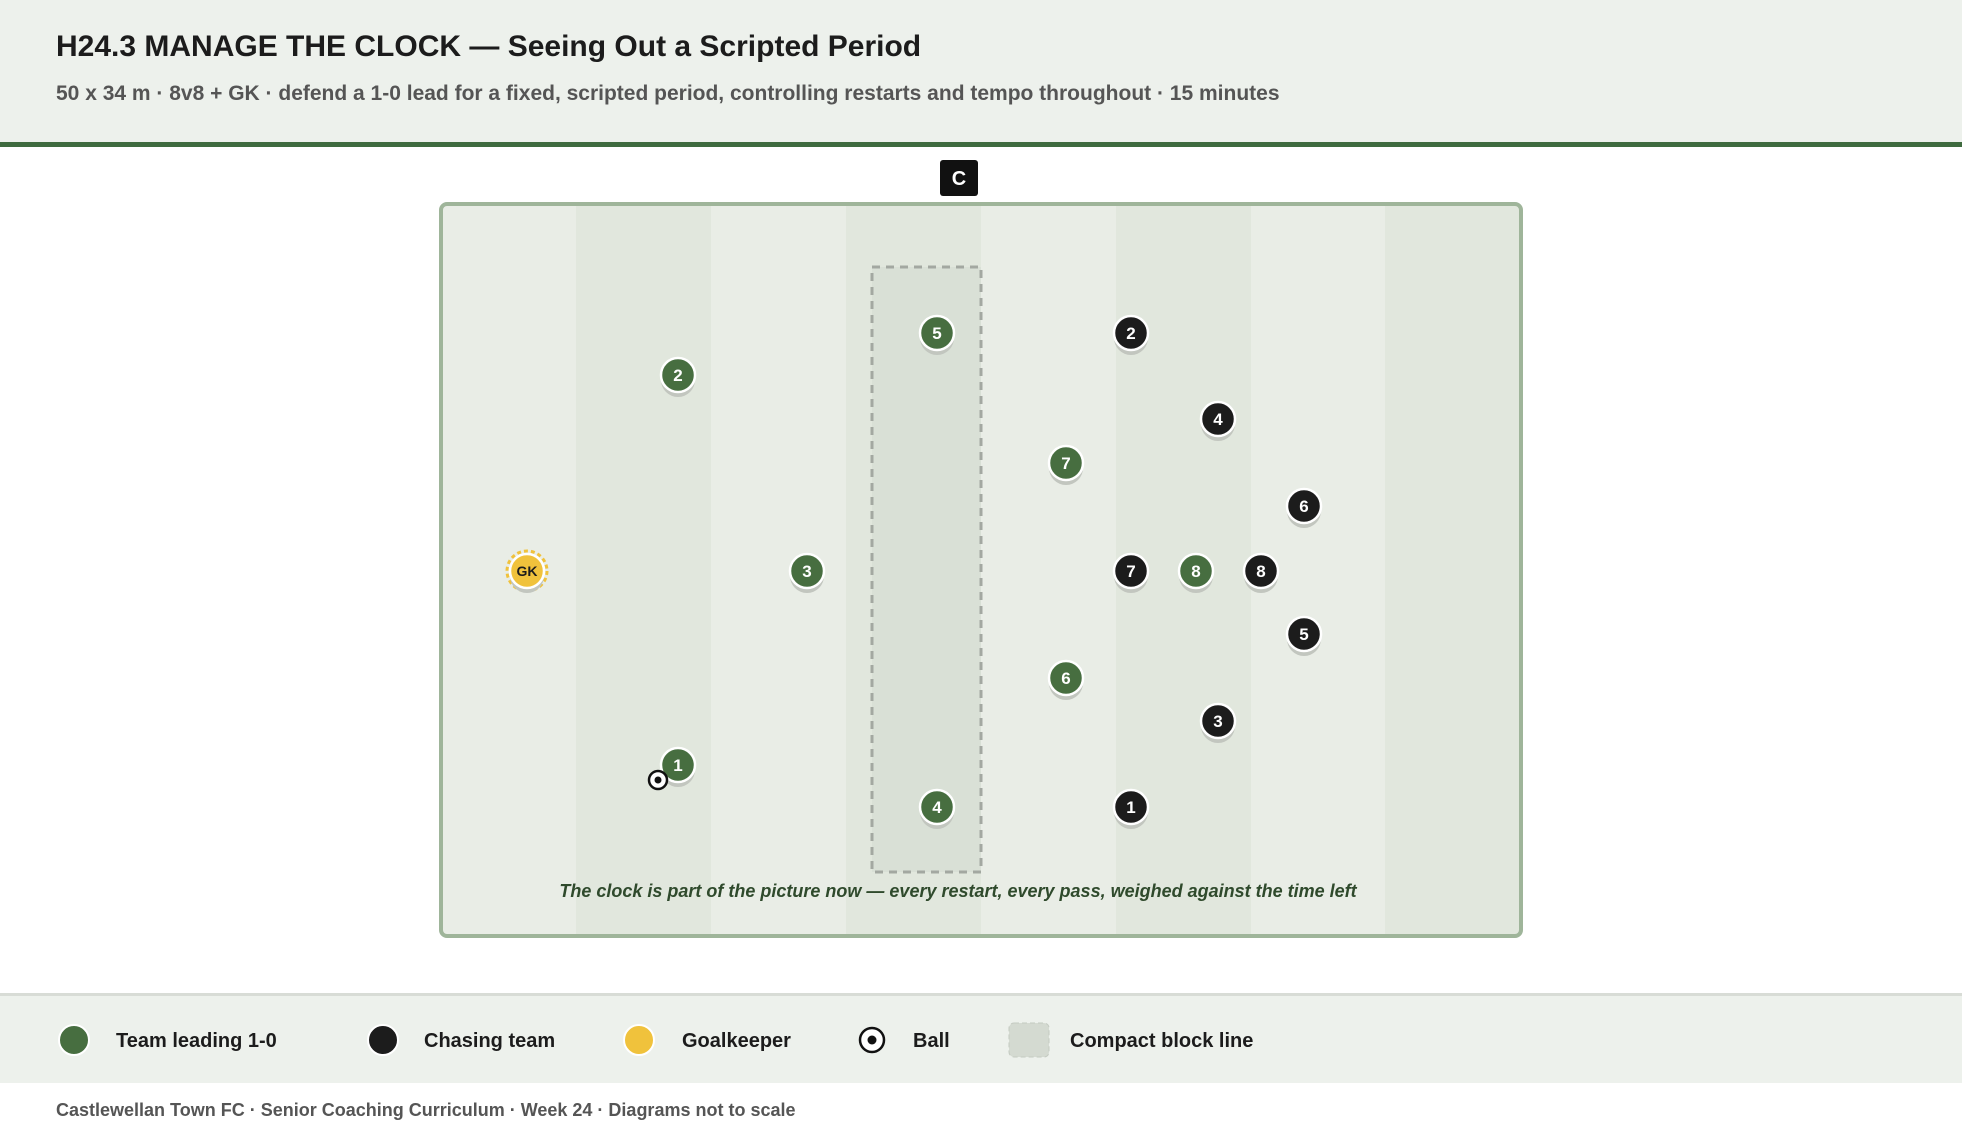  I want to click on coach-label: C, so click(959, 179).